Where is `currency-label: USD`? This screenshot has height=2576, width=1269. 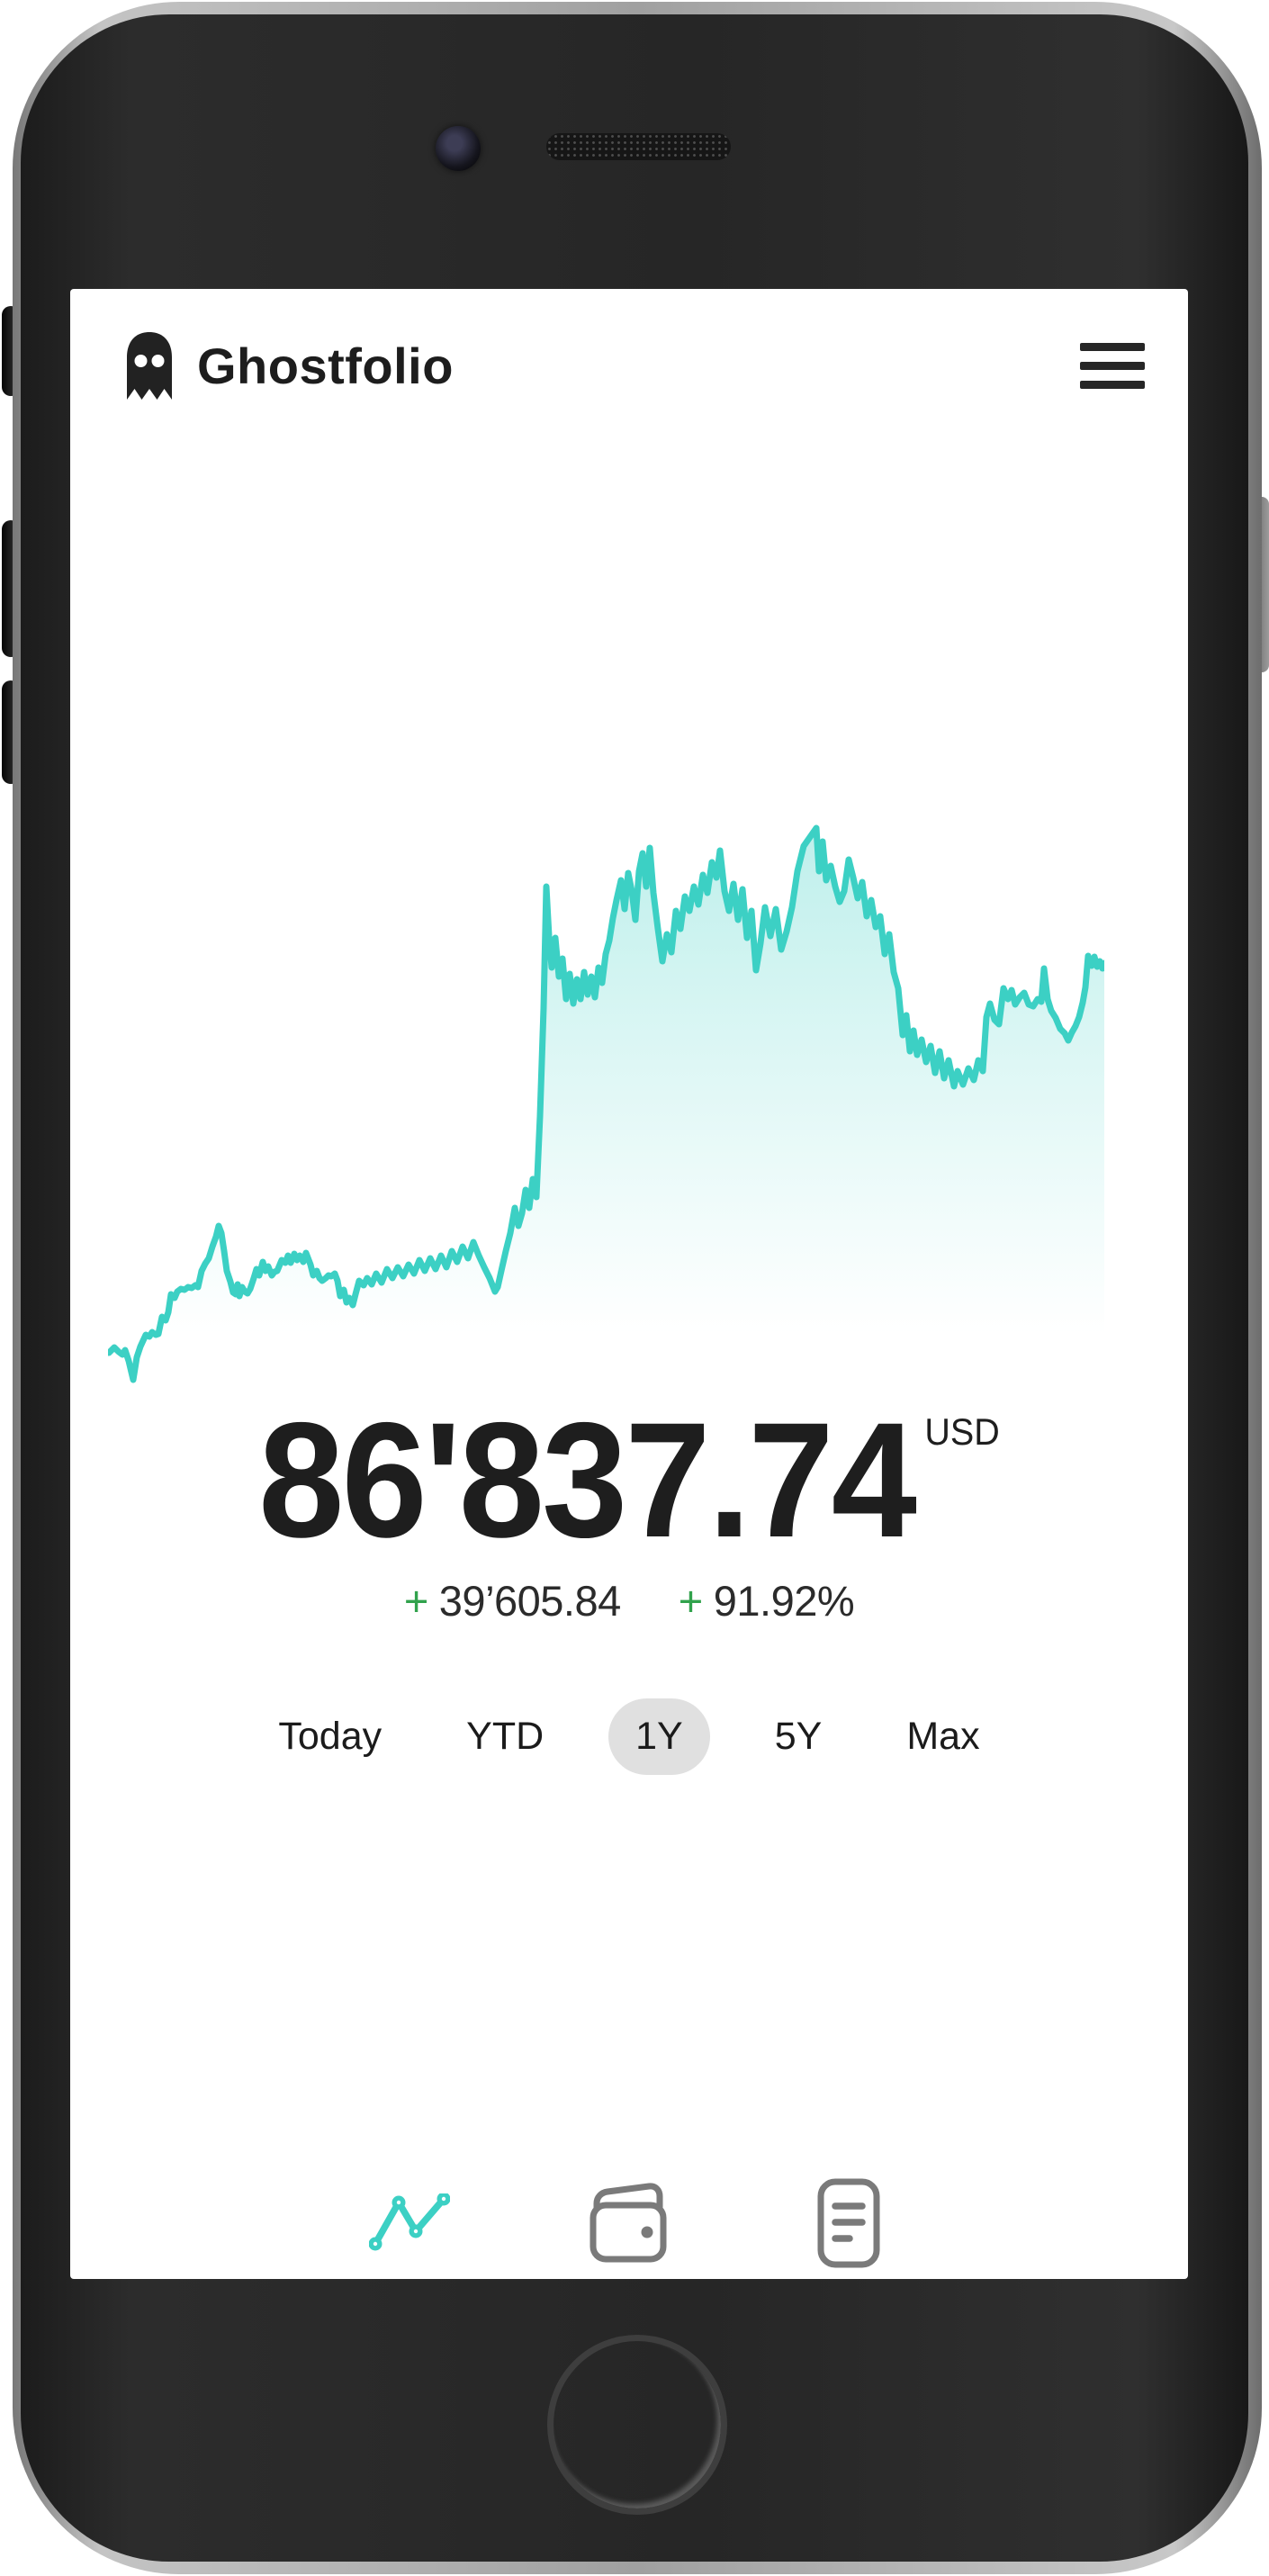
currency-label: USD is located at coordinates (962, 1431).